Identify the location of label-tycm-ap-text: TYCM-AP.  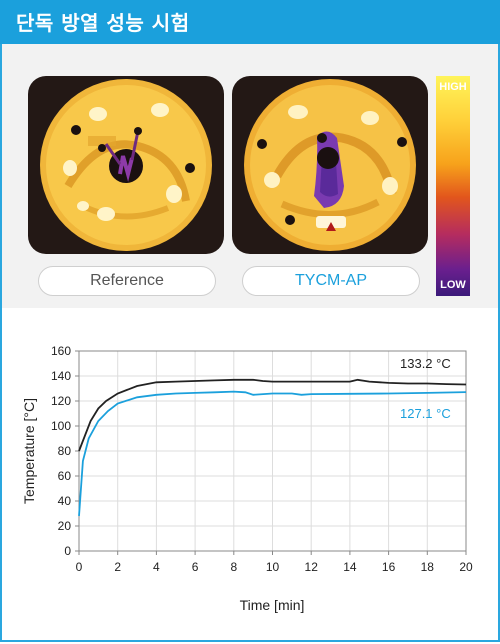
(331, 280).